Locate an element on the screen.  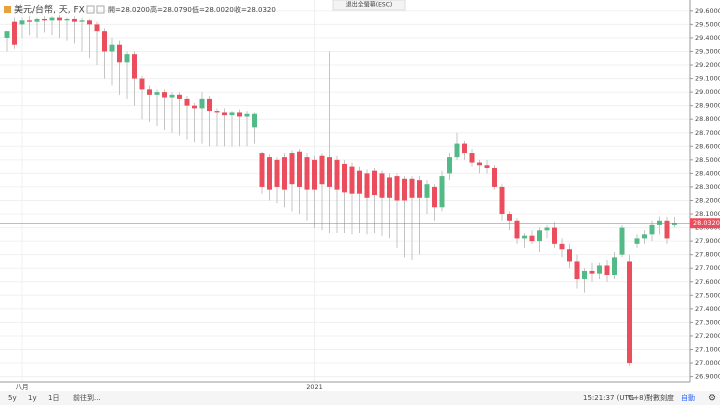
y-tick-label: 29.0000 is located at coordinates (707, 92).